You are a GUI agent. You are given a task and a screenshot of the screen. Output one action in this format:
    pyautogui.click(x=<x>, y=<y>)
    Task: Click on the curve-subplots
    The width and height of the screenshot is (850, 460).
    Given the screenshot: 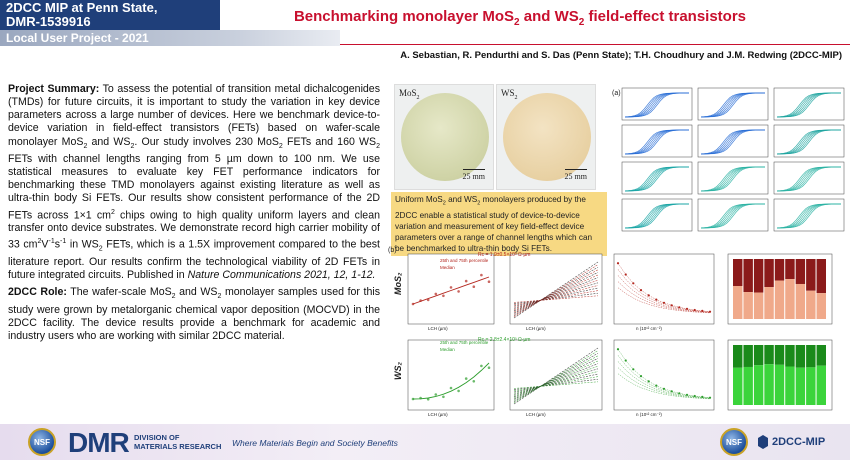 What is the action you would take?
    pyautogui.click(x=733, y=159)
    